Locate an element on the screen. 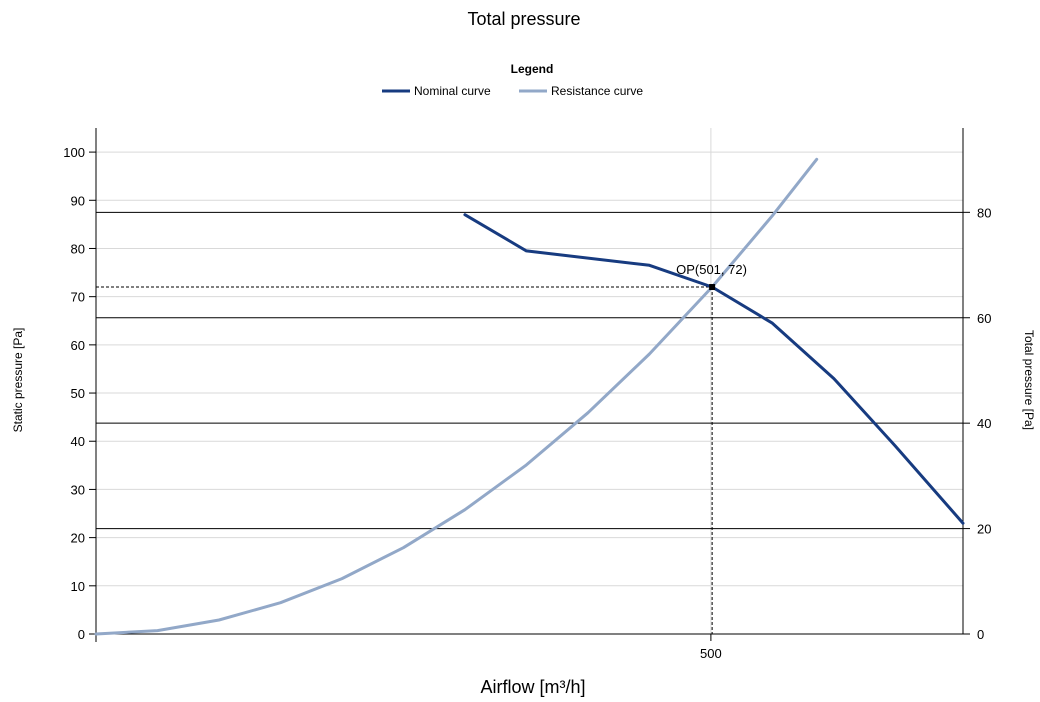 This screenshot has height=702, width=1040. y2-tick-label: 40 is located at coordinates (984, 423).